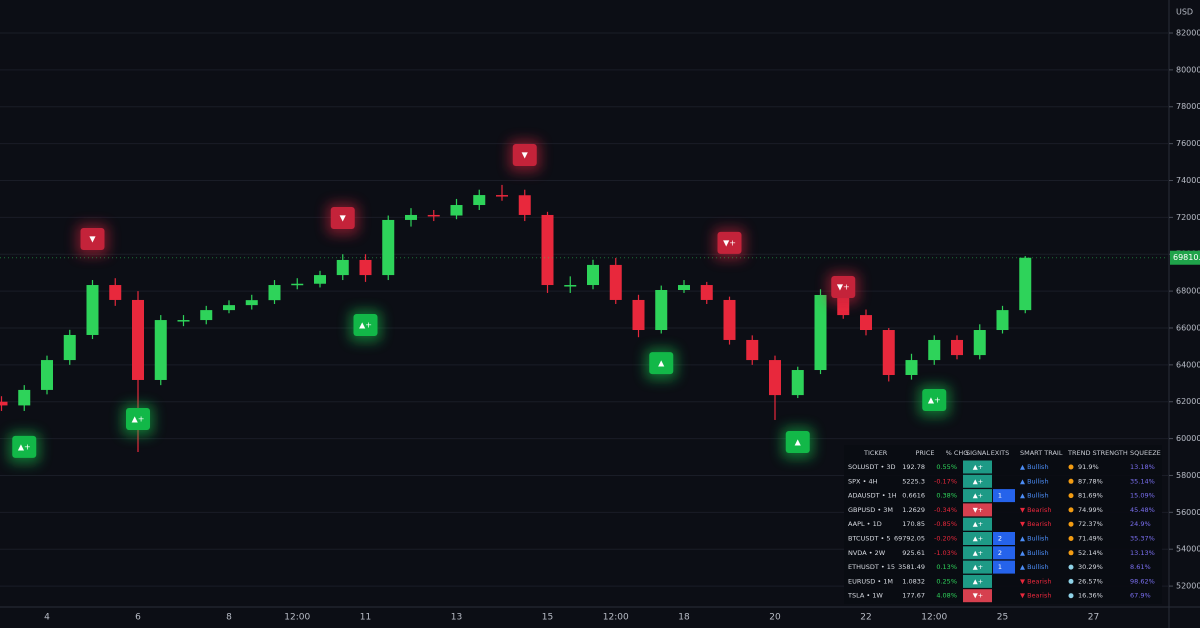  What do you see at coordinates (47, 618) in the screenshot?
I see `x-tick-label: 4` at bounding box center [47, 618].